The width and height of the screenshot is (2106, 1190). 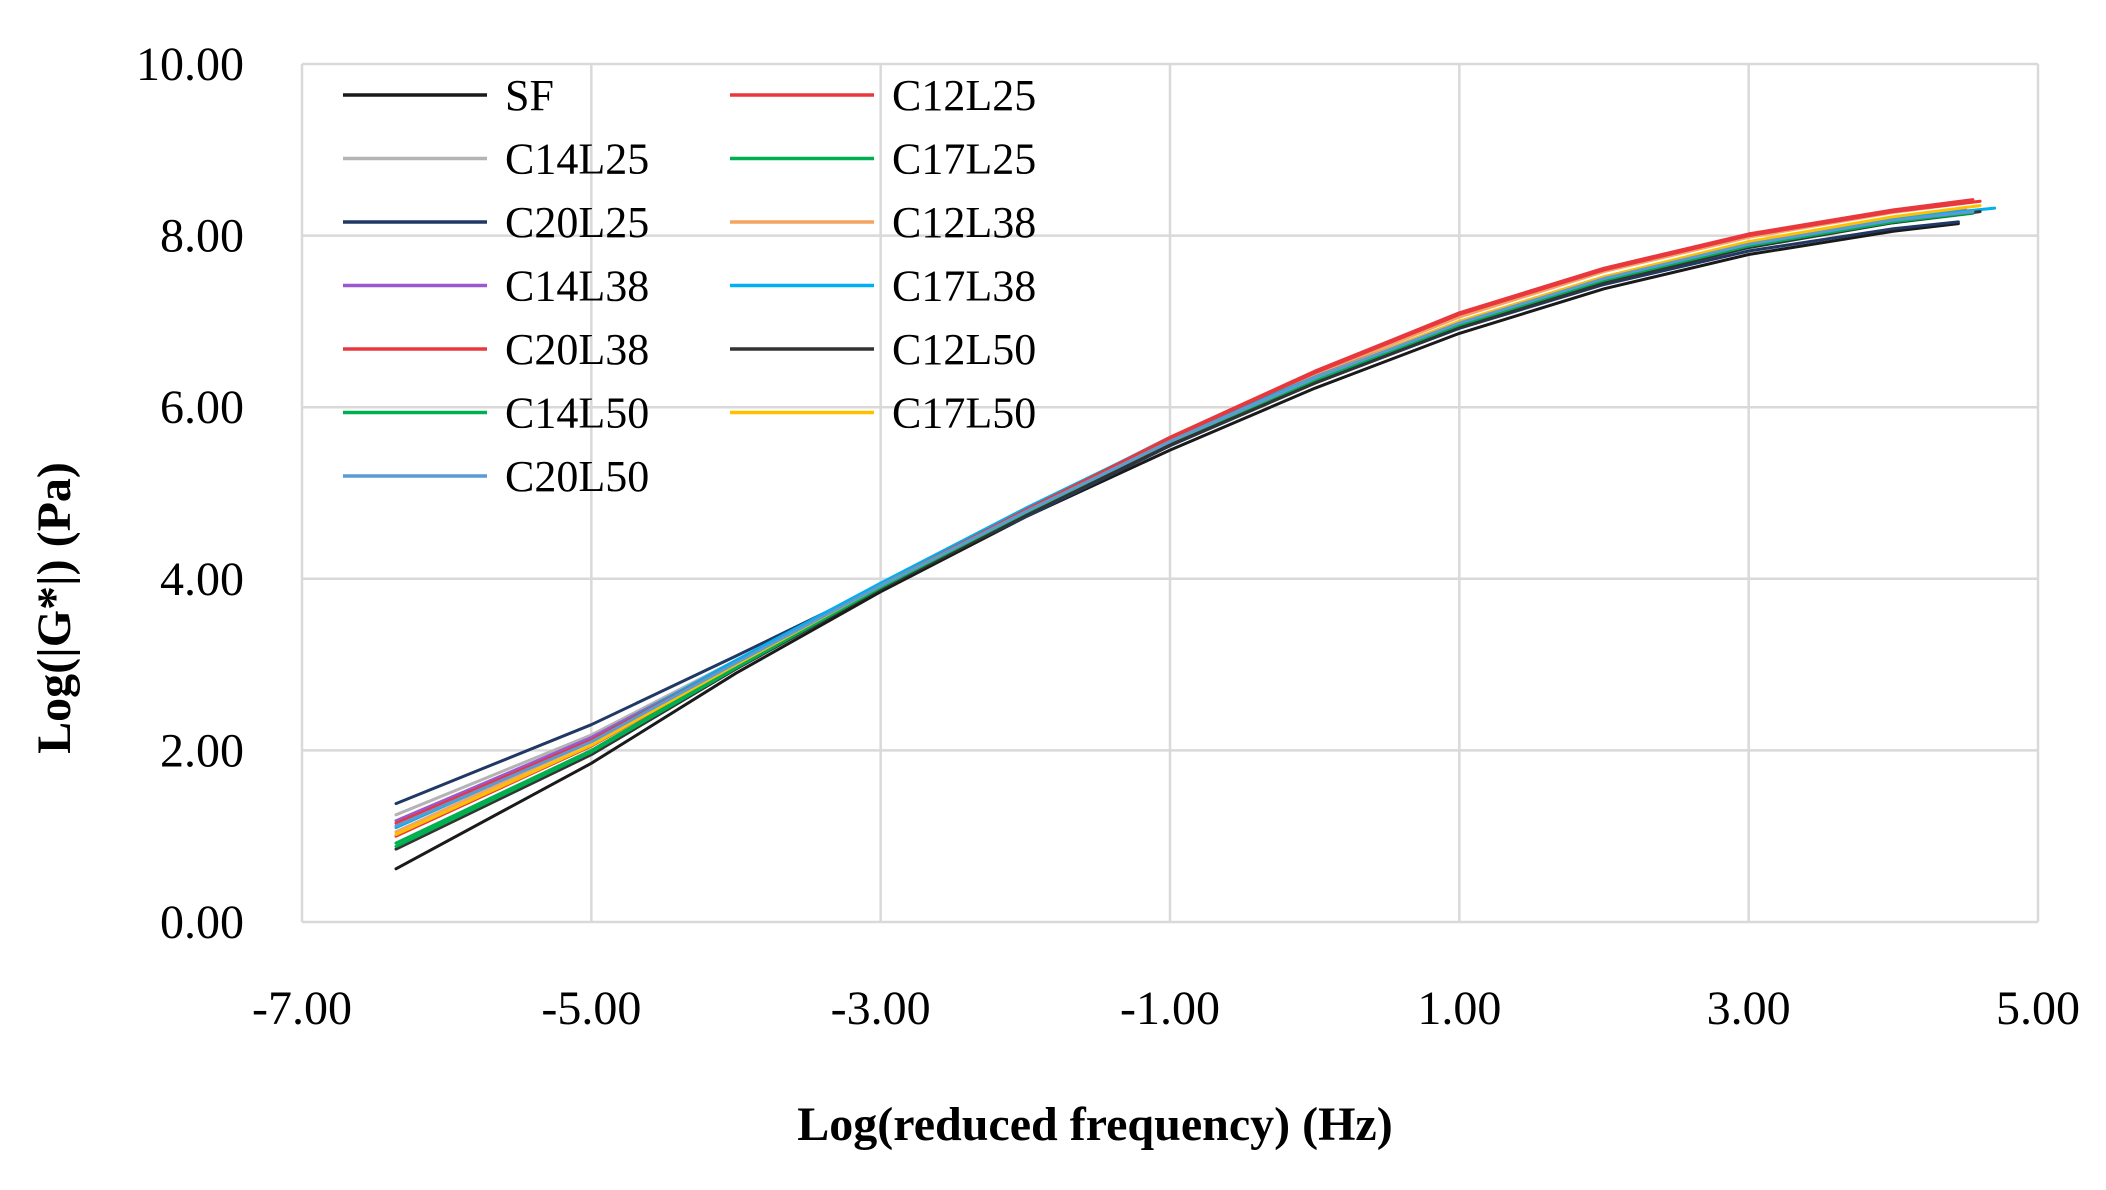 I want to click on legend-label-c12l25: C12L25, so click(x=964, y=95).